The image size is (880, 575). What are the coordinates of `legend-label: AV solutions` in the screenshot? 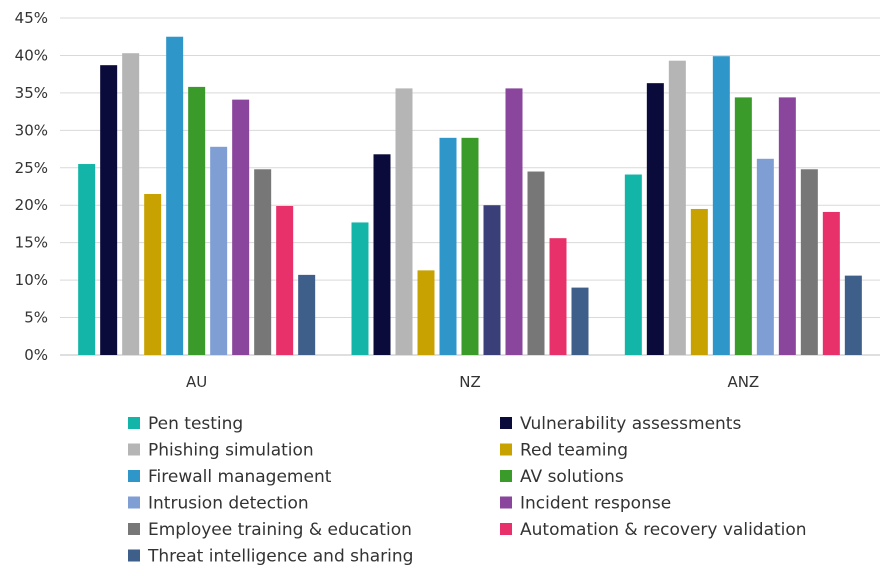 It's located at (572, 477).